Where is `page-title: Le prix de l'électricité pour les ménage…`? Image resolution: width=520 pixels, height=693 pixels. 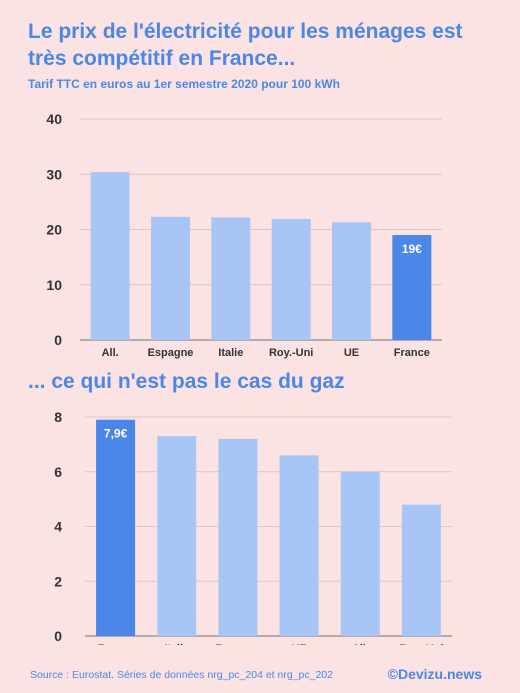 page-title: Le prix de l'électricité pour les ménage… is located at coordinates (245, 45).